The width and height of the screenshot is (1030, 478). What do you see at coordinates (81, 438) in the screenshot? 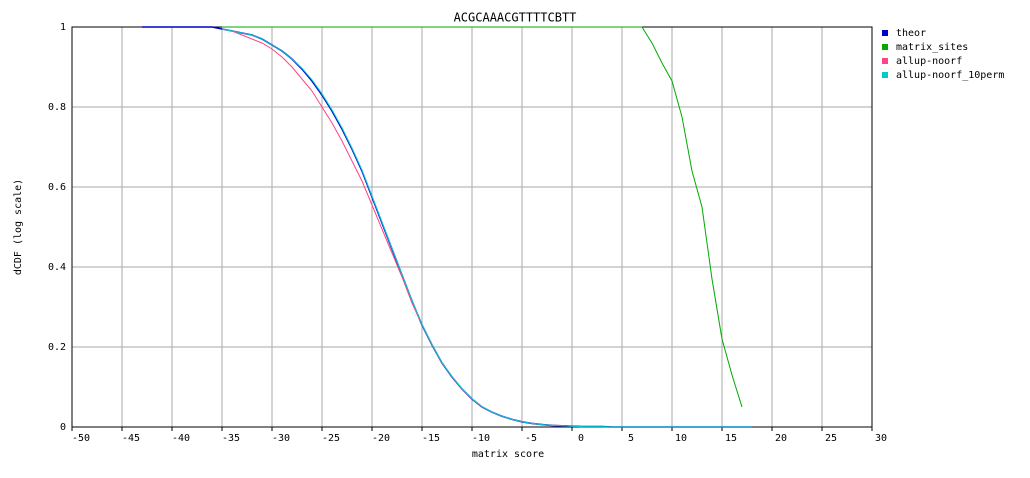
I see `x-tick-label: -50` at bounding box center [81, 438].